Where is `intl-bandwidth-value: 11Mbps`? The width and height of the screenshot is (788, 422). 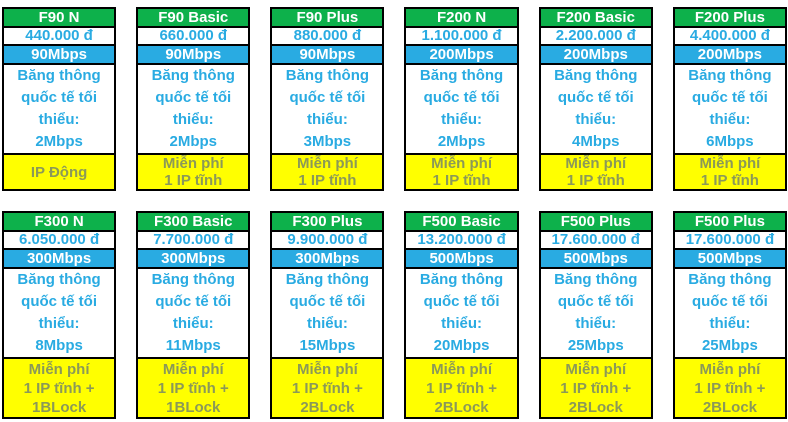 intl-bandwidth-value: 11Mbps is located at coordinates (193, 345).